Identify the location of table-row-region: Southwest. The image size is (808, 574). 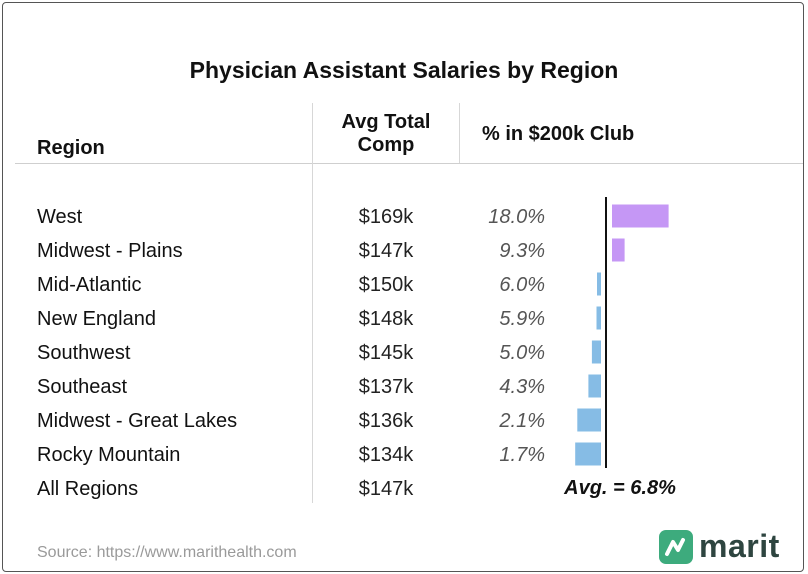
(84, 353).